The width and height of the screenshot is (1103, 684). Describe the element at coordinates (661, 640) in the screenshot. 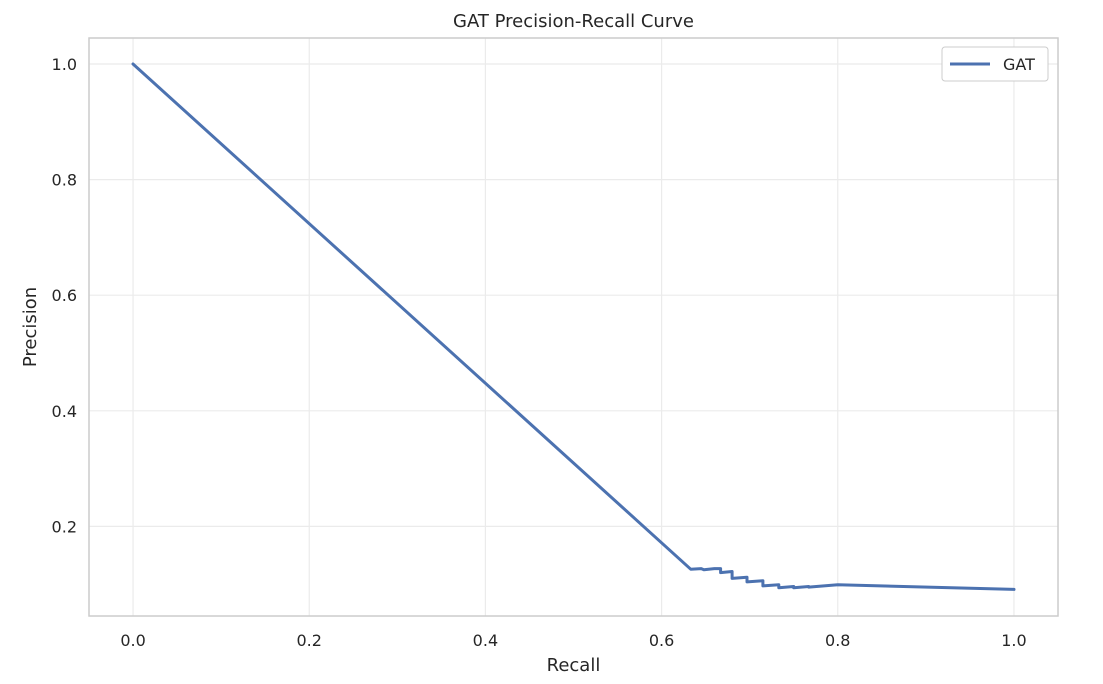

I see `x-tick-label: 0.6` at that location.